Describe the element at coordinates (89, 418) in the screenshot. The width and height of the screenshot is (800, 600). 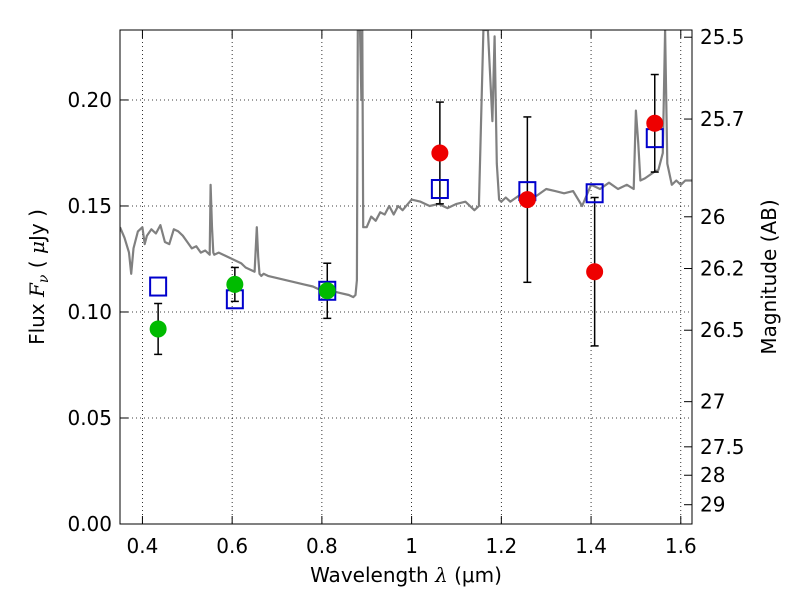
I see `y-tick-label: 0.05` at that location.